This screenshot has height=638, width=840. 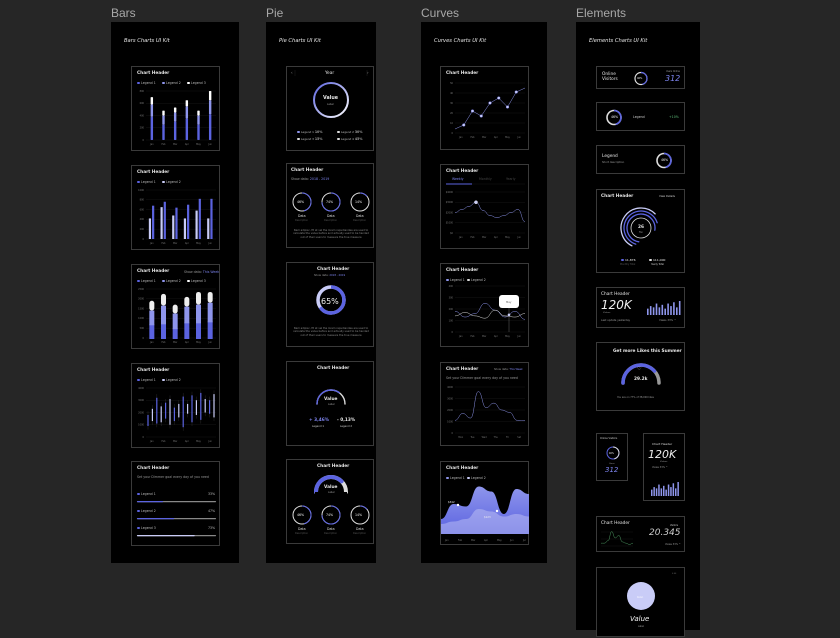 I want to click on gauge-fill, so click(x=639, y=374).